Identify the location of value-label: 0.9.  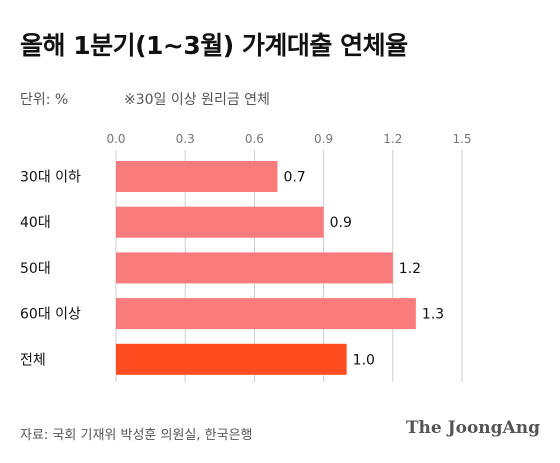
(341, 223).